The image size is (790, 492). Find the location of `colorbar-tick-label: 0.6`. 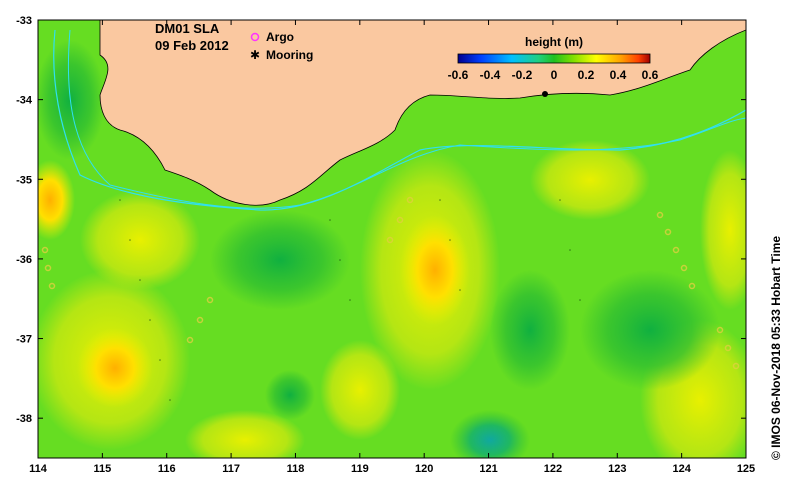

colorbar-tick-label: 0.6 is located at coordinates (650, 75).